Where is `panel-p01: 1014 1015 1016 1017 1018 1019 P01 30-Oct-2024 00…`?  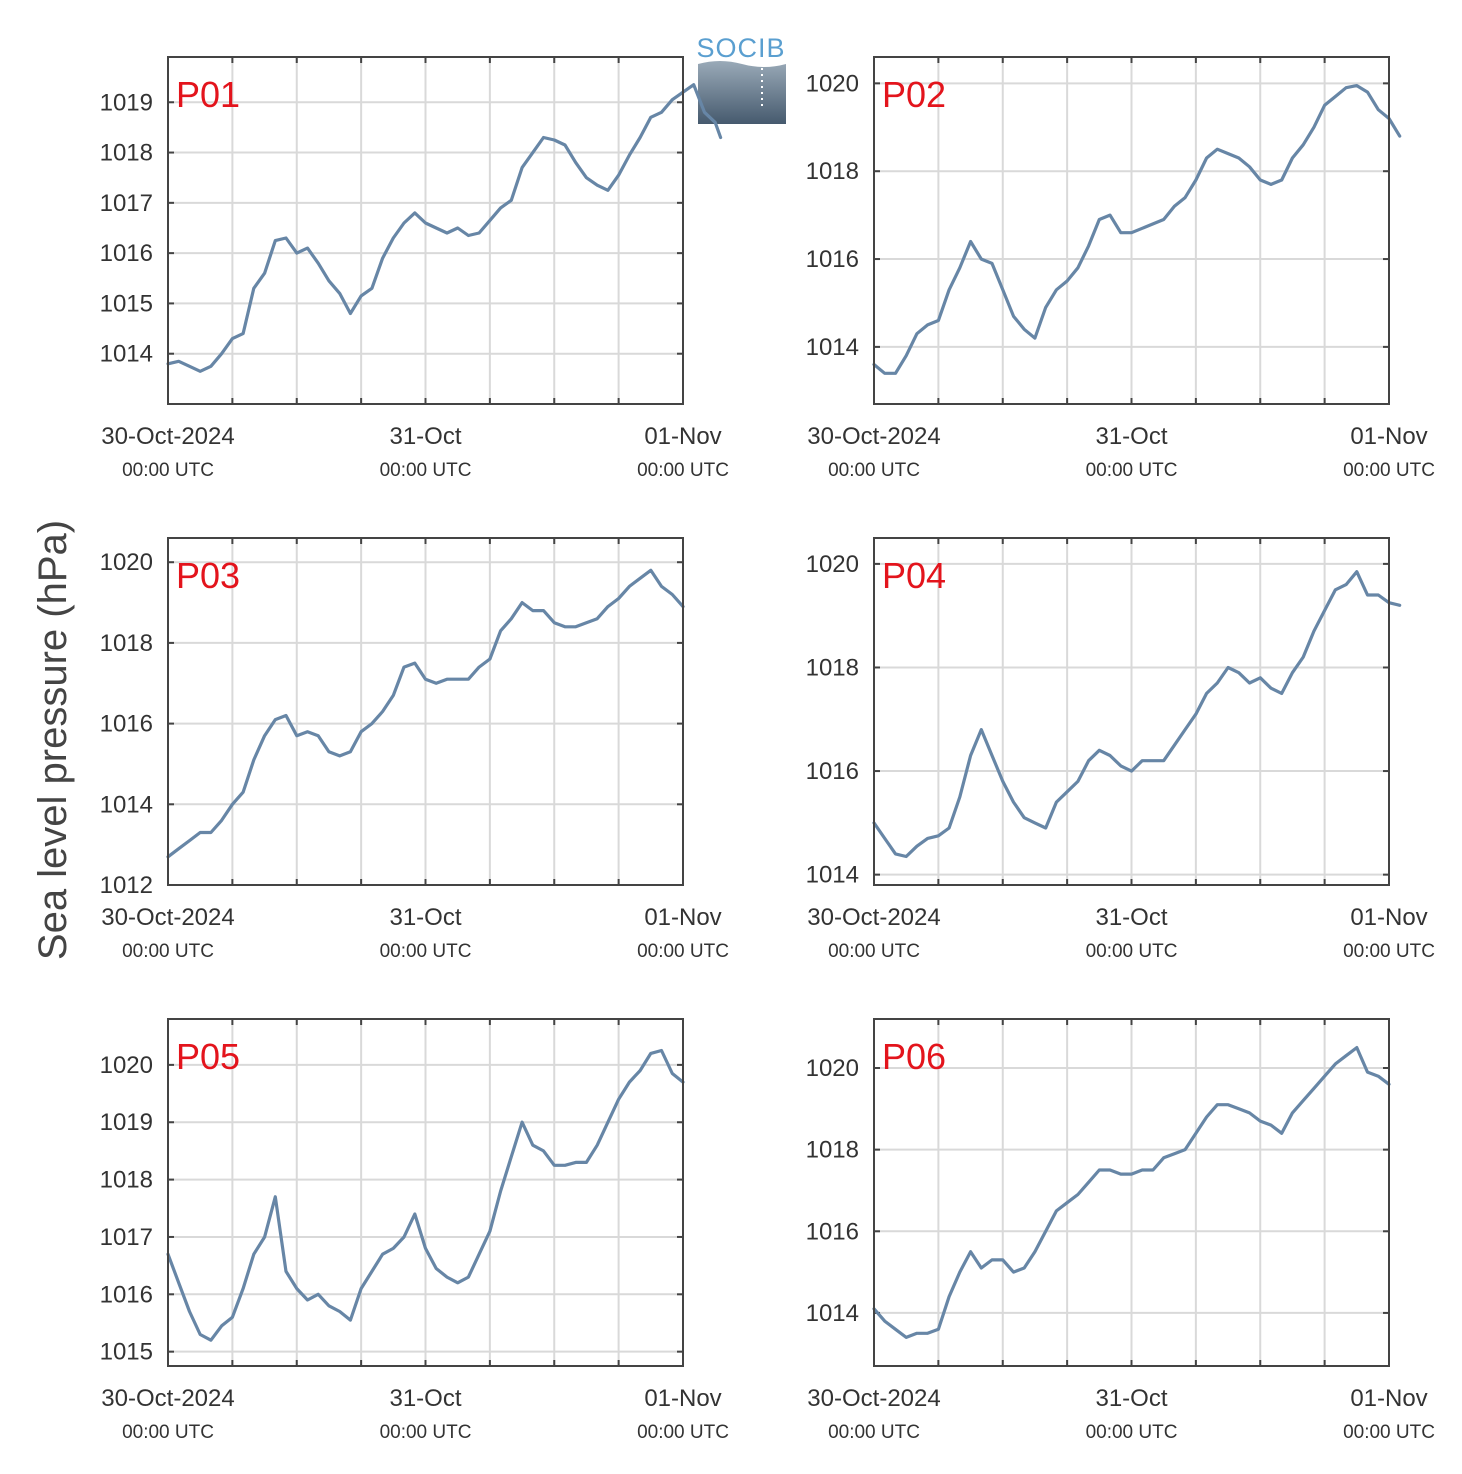
panel-p01: 1014 1015 1016 1017 1018 1019 P01 30-Oct-2024 00… is located at coordinates (414, 268).